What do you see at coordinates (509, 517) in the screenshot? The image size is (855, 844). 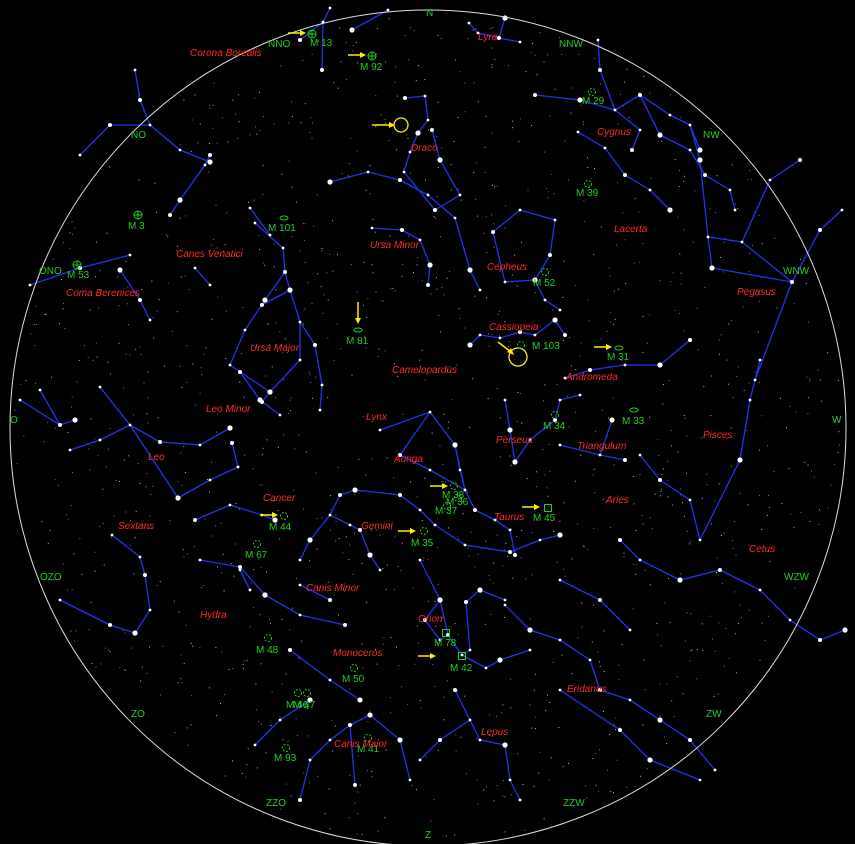 I see `constellation-taurus: Taurus` at bounding box center [509, 517].